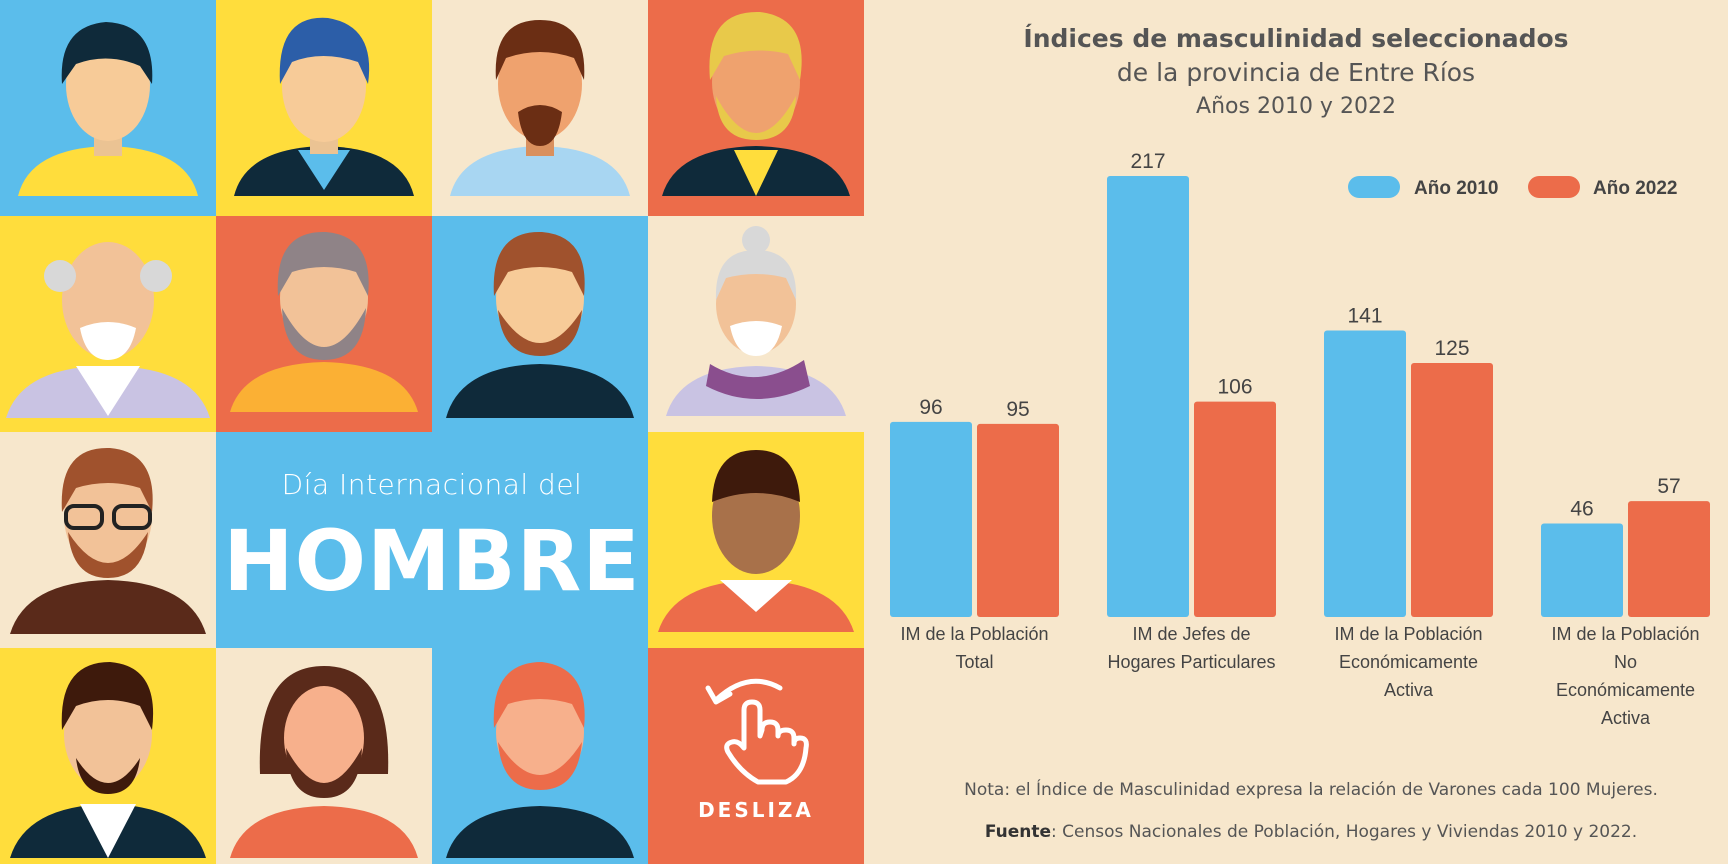 The height and width of the screenshot is (864, 1728). I want to click on title-block: Día Internacional del HOMBRE, so click(432, 540).